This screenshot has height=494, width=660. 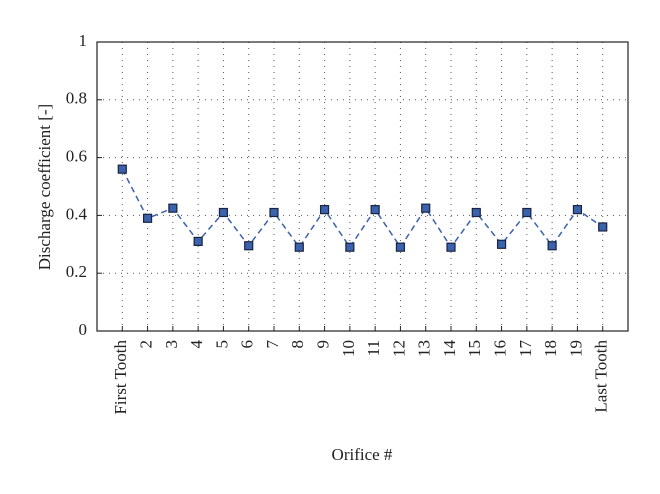 What do you see at coordinates (449, 349) in the screenshot?
I see `x-tick-label: 14` at bounding box center [449, 349].